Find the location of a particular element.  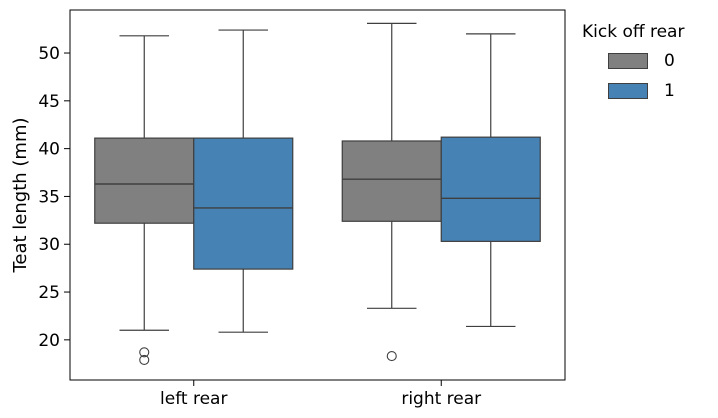

y-tick-label-35: 35 is located at coordinates (49, 197).